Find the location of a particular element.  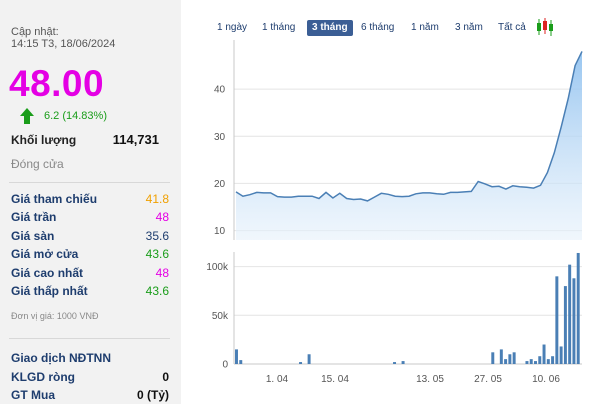

updated-label: Cập nhật: is located at coordinates (35, 32).